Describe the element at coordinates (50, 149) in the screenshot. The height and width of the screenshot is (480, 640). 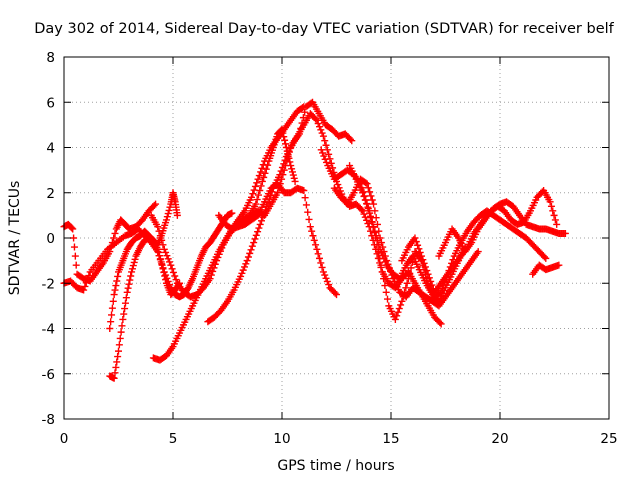
I see `y-tick-label: 4` at that location.